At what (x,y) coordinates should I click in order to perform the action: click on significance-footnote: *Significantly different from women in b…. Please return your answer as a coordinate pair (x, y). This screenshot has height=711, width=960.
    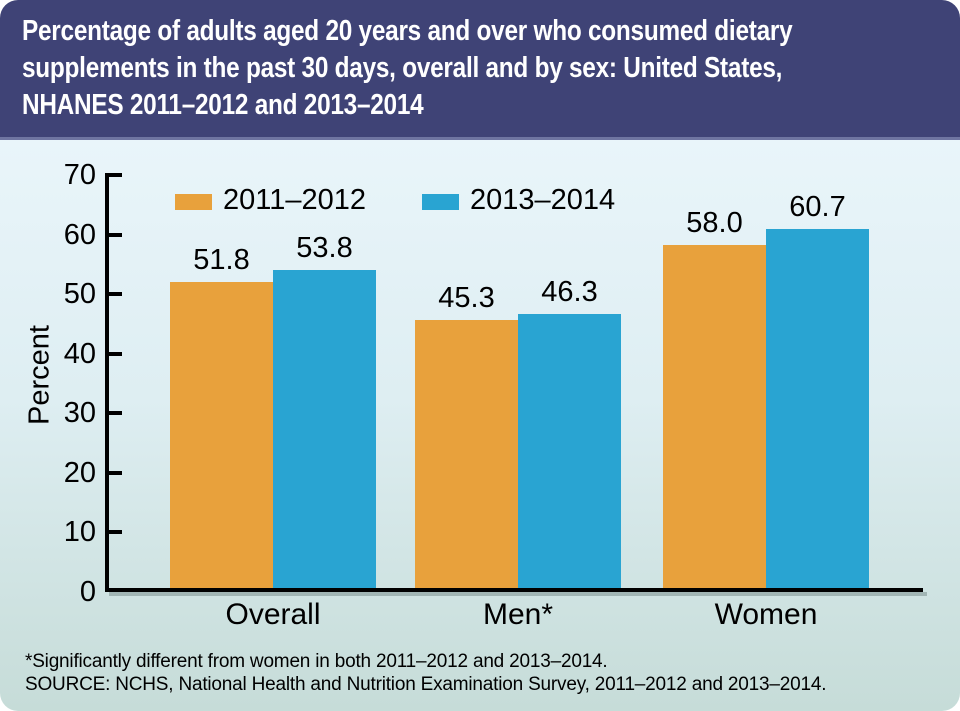
    Looking at the image, I should click on (316, 661).